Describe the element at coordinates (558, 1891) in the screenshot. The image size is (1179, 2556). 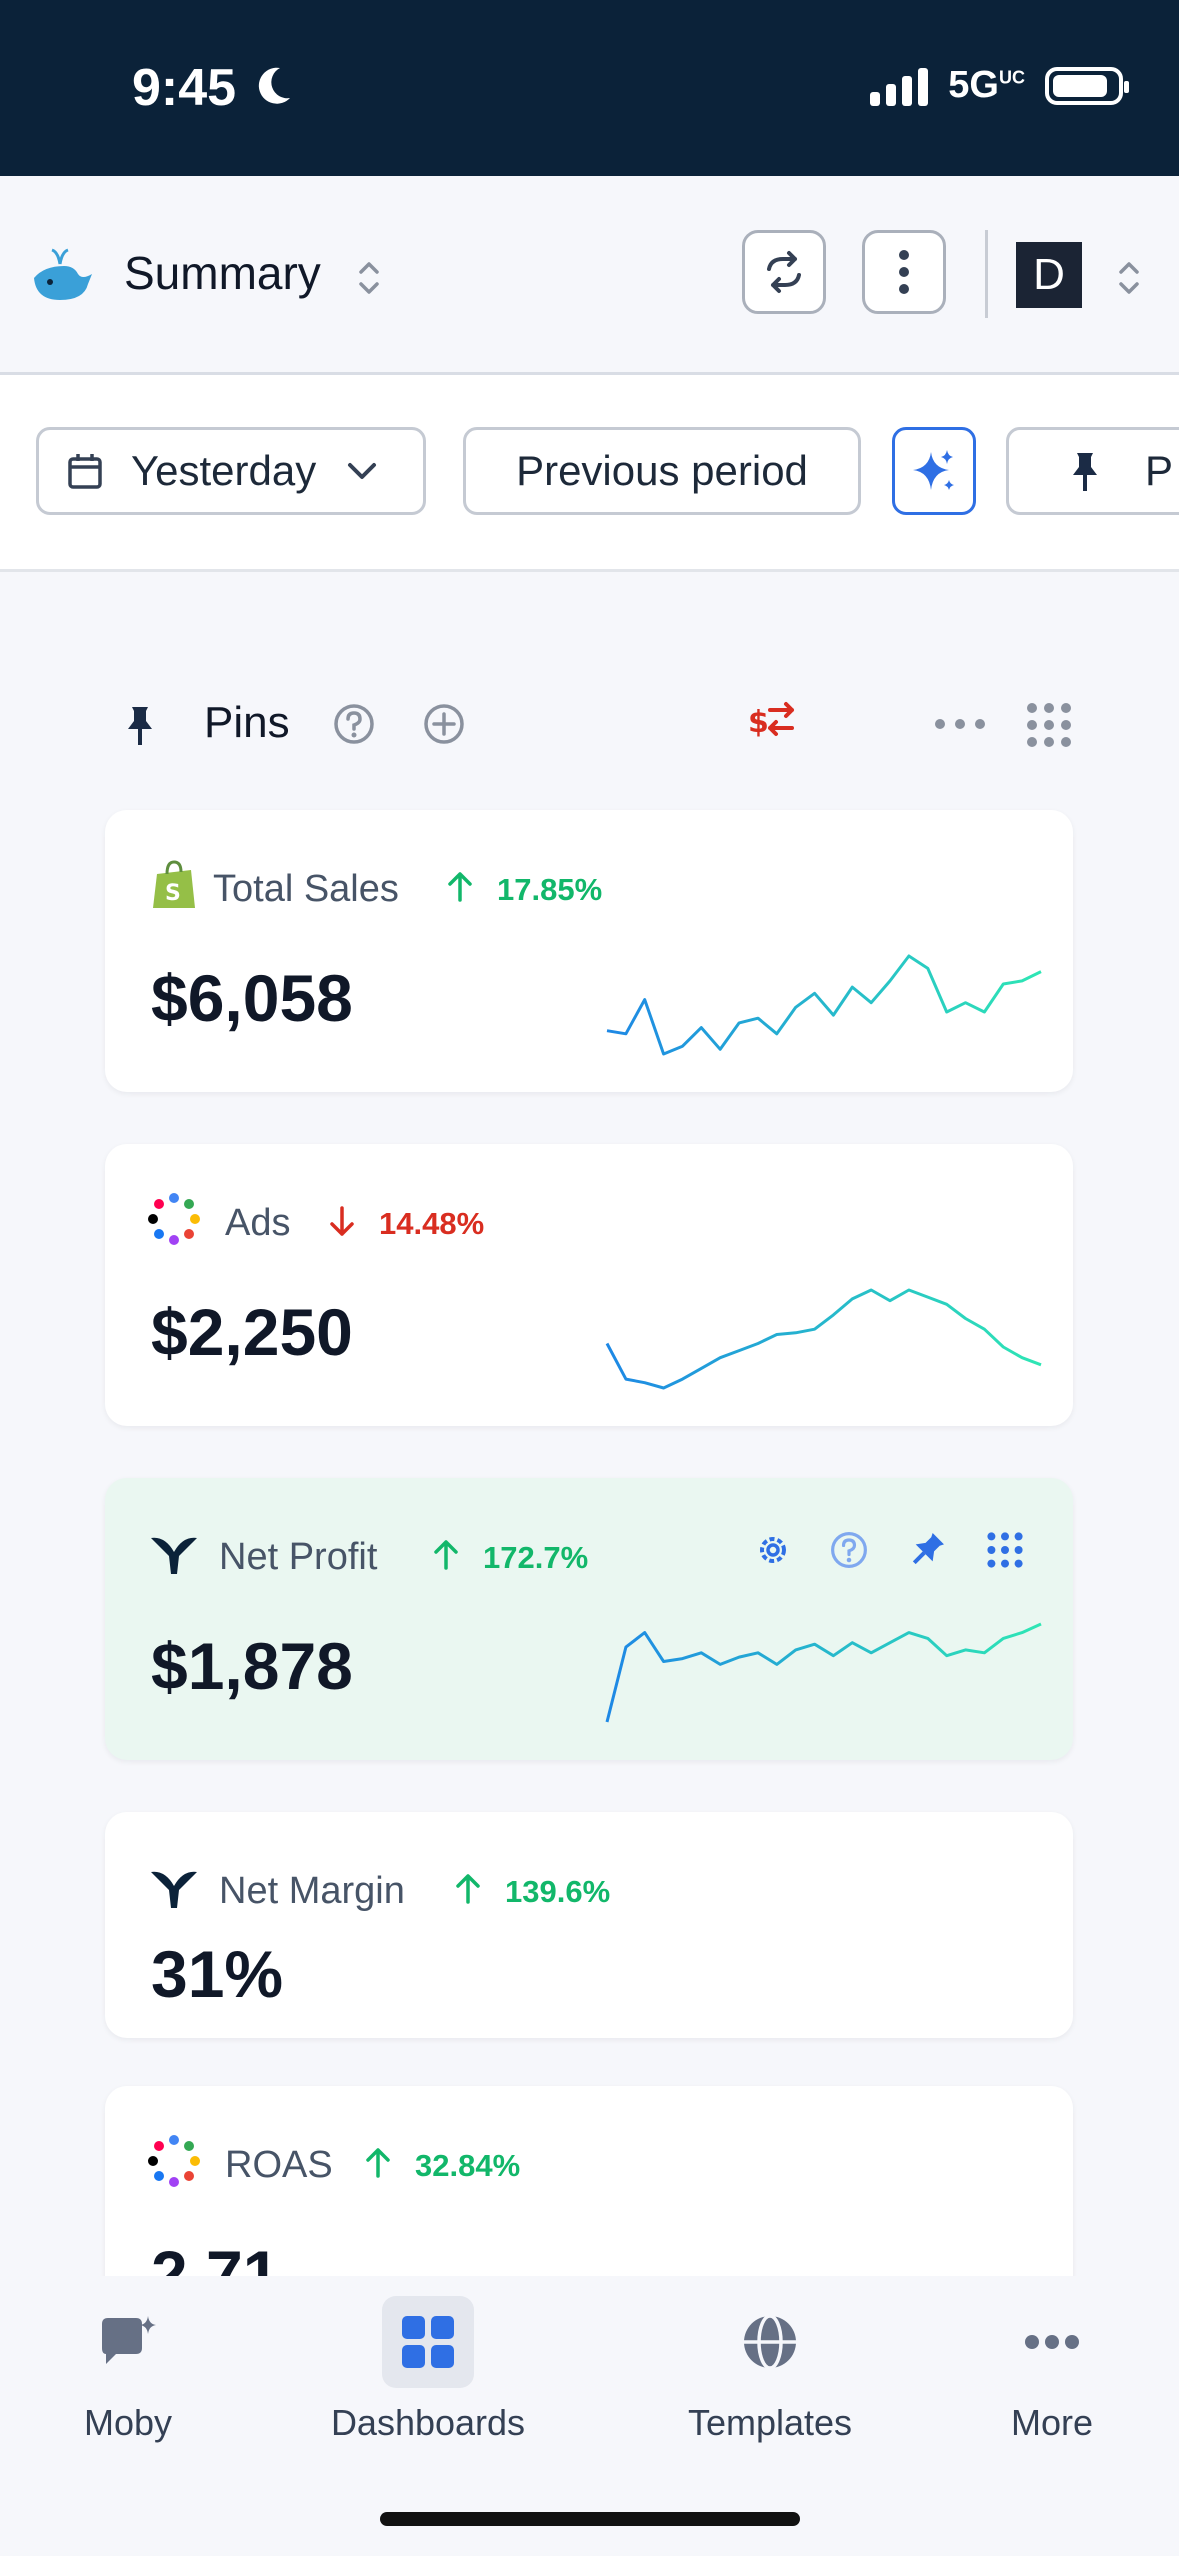
I see `metric-change: 139.6%` at that location.